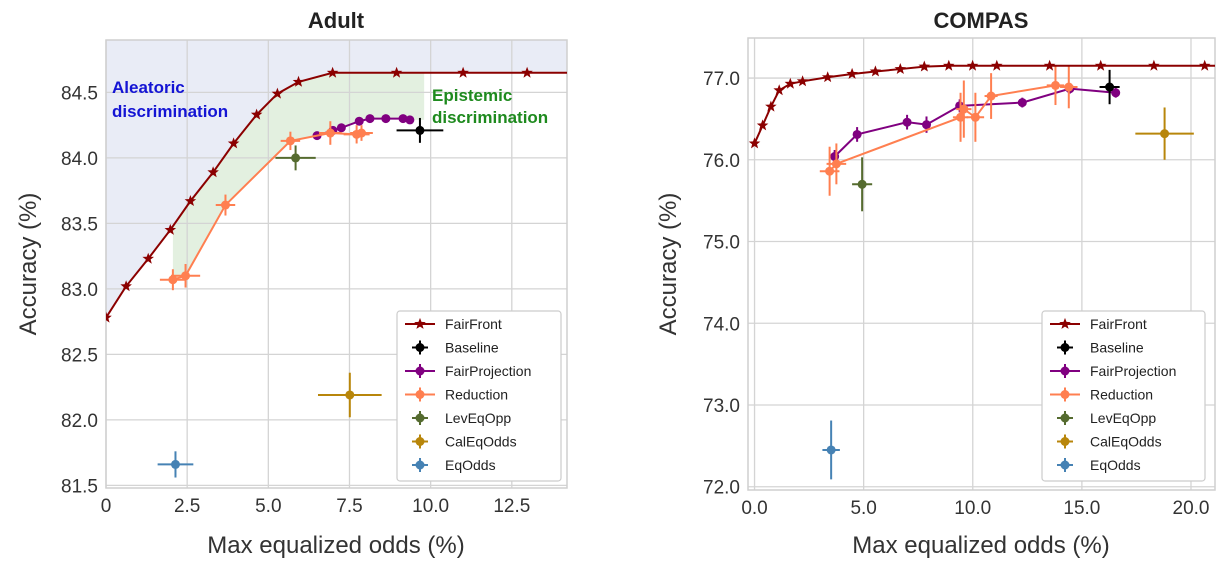 The height and width of the screenshot is (572, 1228). I want to click on y-tick-label: 83.5, so click(79, 224).